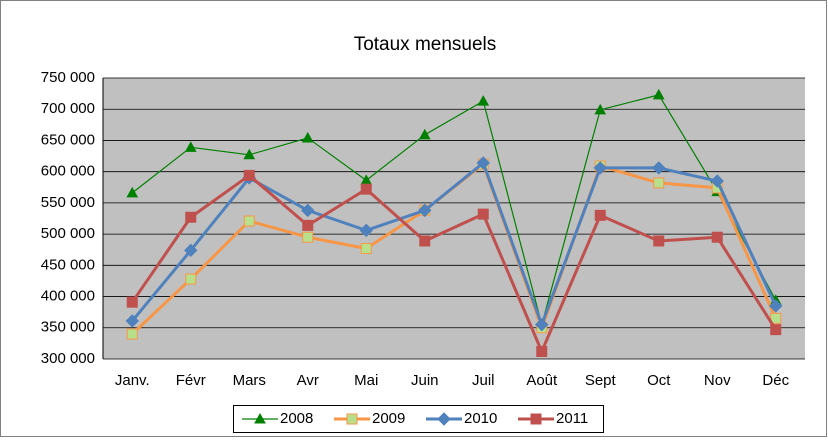  Describe the element at coordinates (191, 380) in the screenshot. I see `x-tick-label: Févr` at that location.